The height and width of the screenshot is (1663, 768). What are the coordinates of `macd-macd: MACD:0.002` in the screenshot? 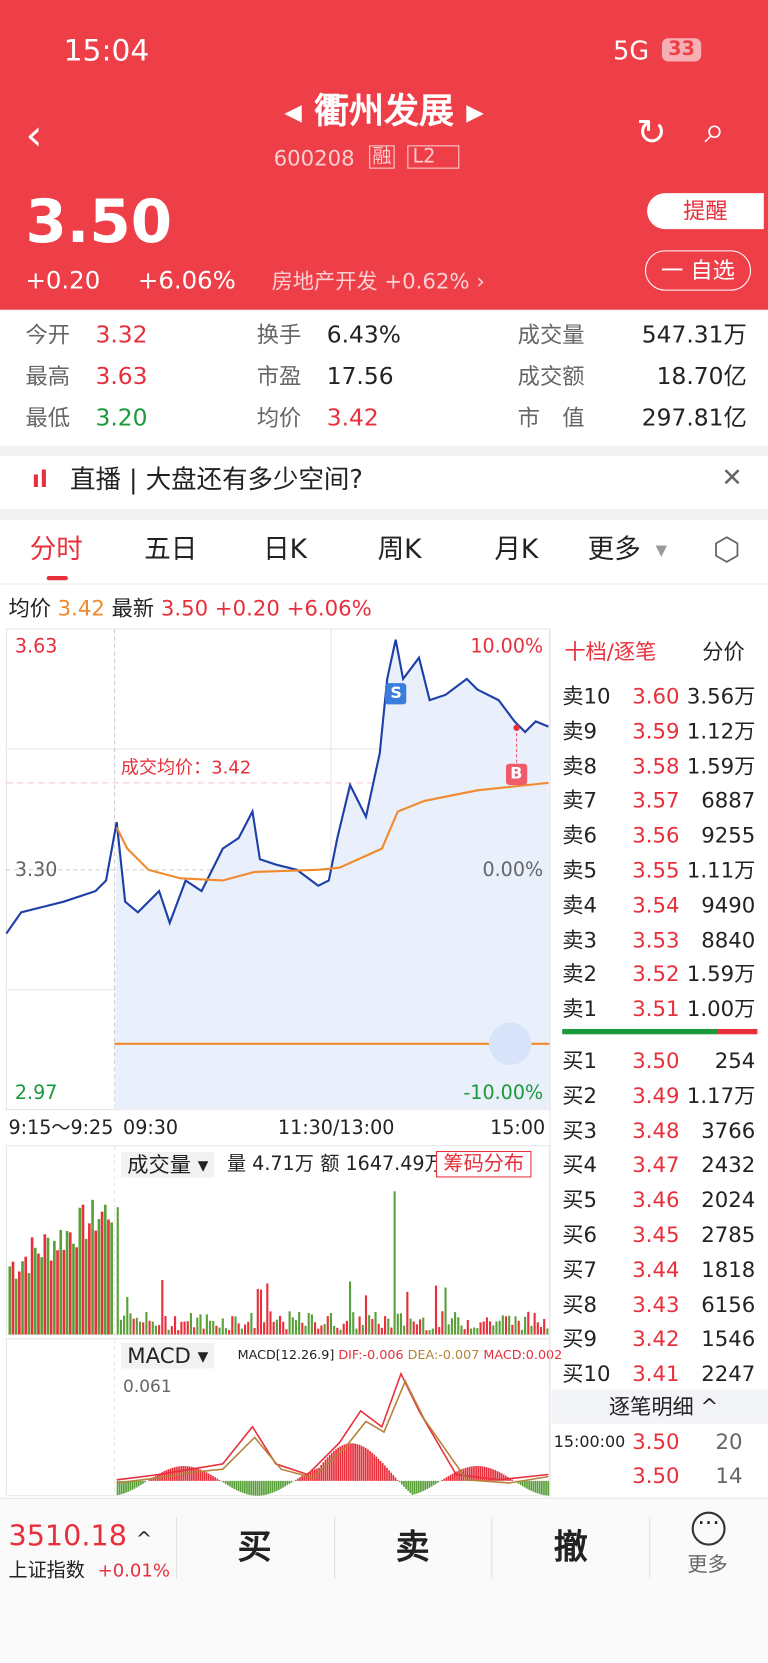 It's located at (523, 1355).